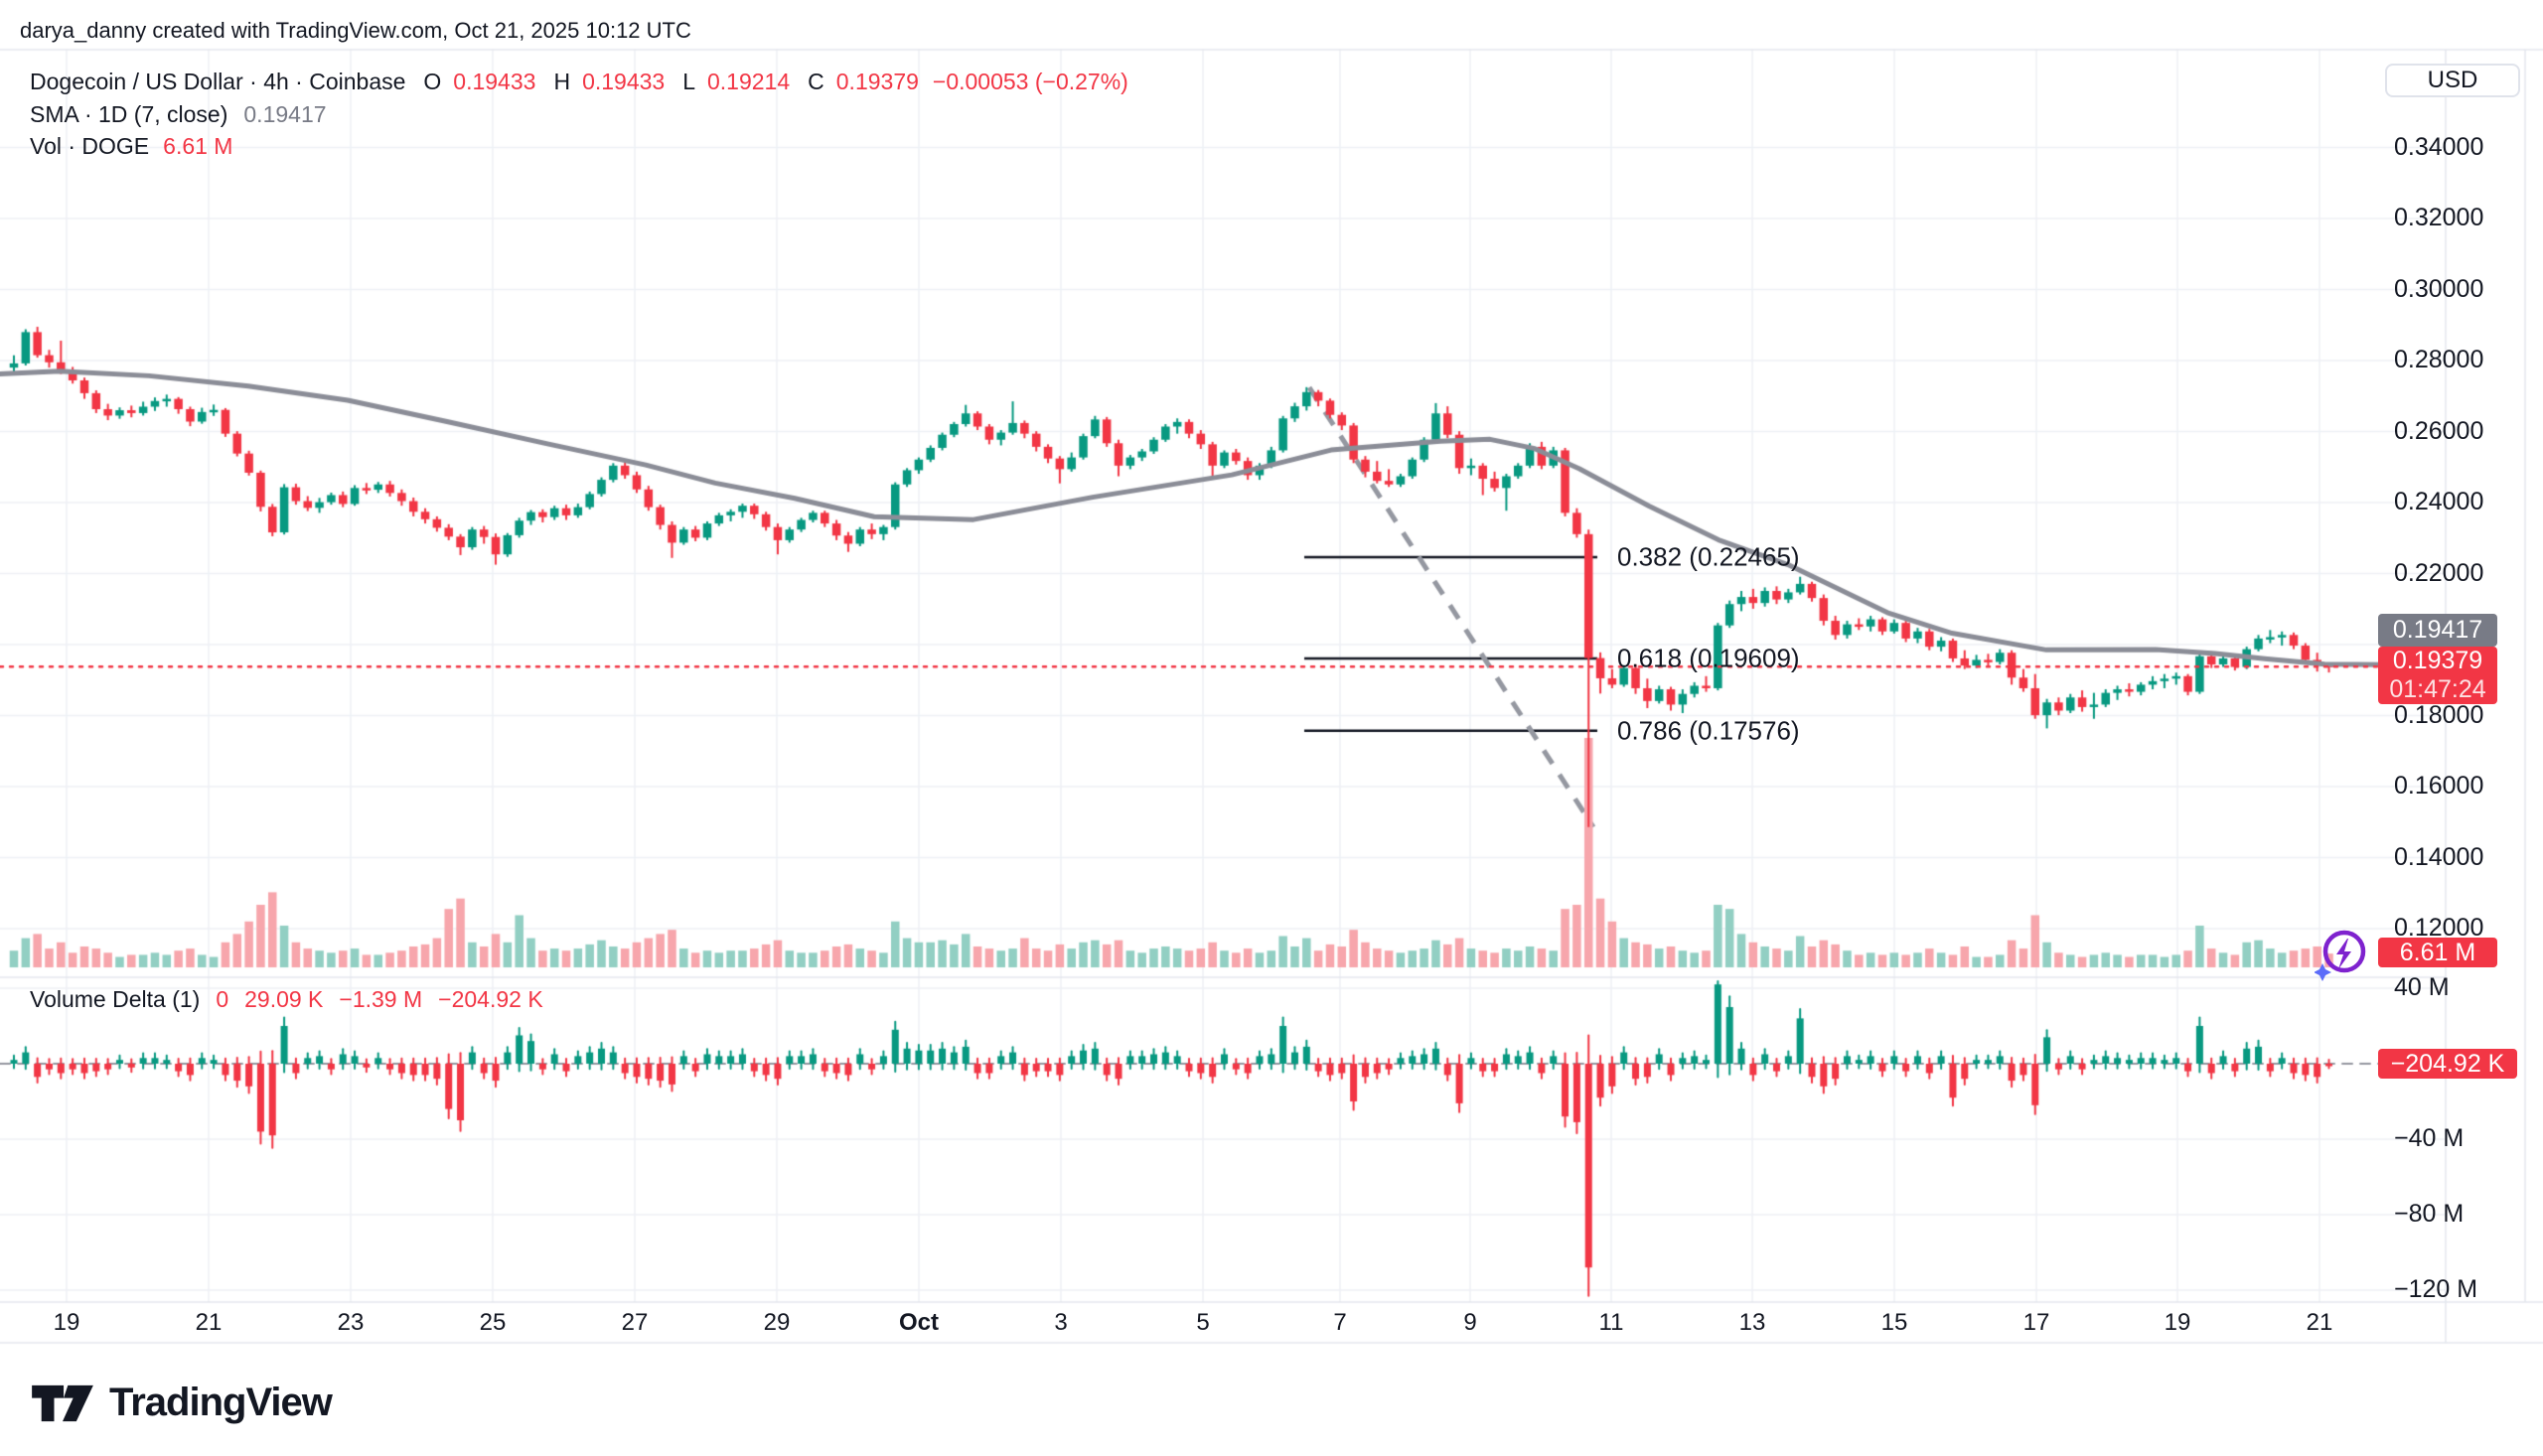  I want to click on sma-value: 0.19417, so click(285, 114).